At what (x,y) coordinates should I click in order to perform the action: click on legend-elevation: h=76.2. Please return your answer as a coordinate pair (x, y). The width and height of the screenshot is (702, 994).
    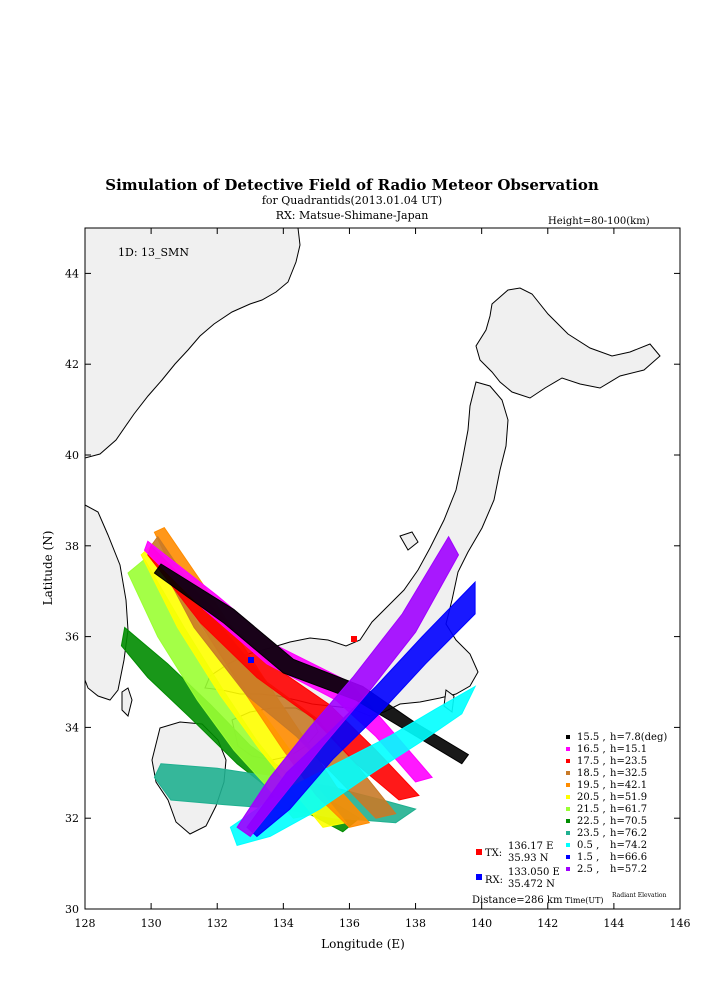
    Looking at the image, I should click on (628, 833).